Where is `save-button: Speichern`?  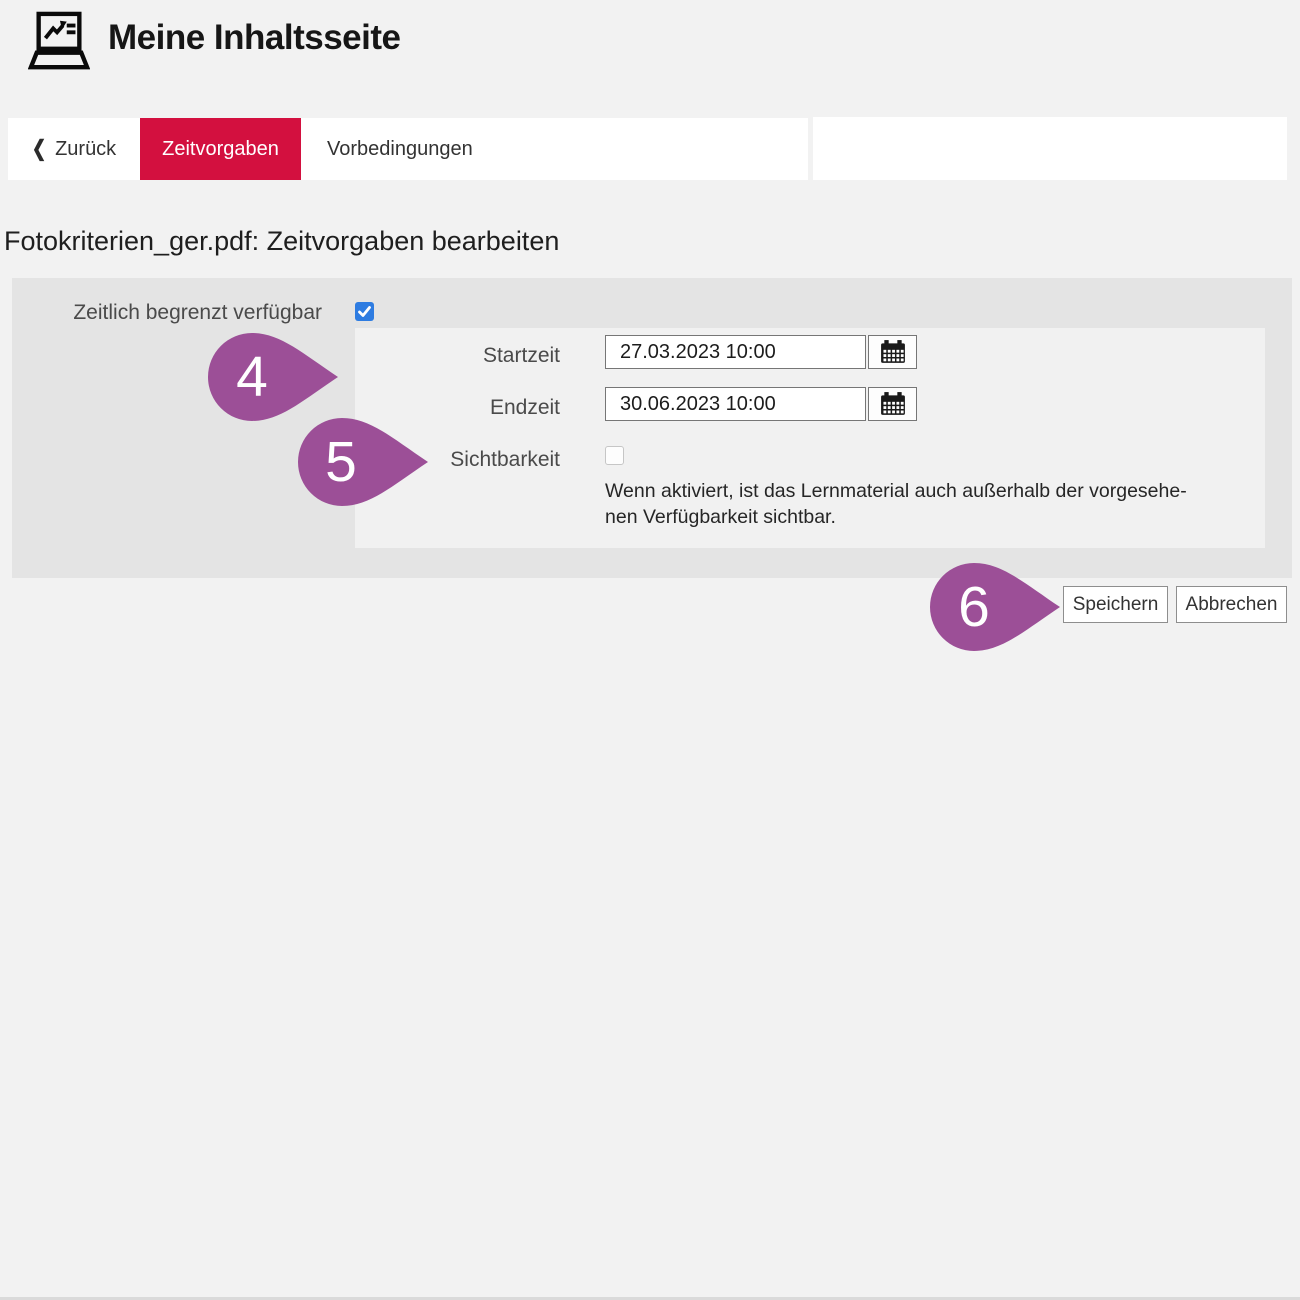
save-button: Speichern is located at coordinates (1115, 604).